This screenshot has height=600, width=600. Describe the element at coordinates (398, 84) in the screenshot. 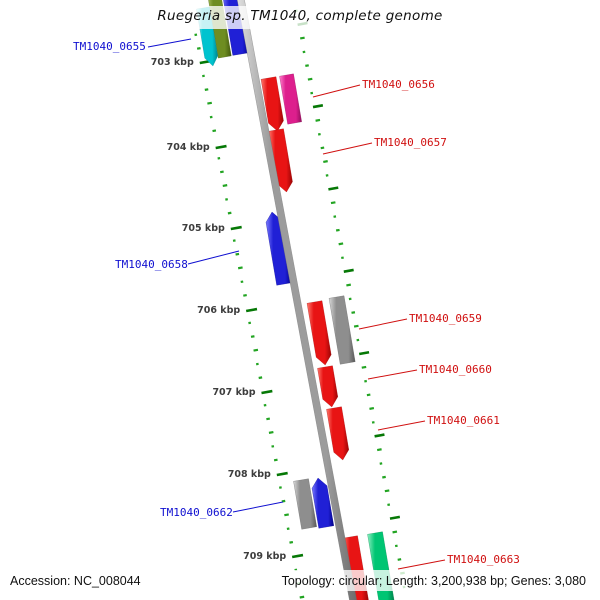

I see `gene-label-TM1040_0656: TM1040_0656` at that location.